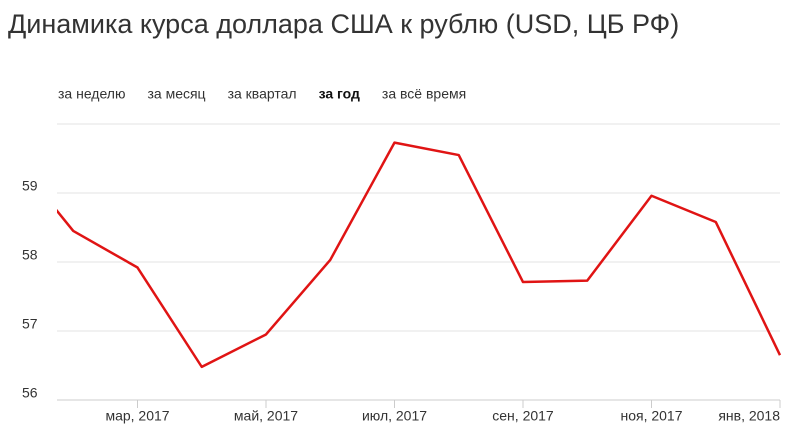 This screenshot has height=432, width=800. Describe the element at coordinates (30, 255) in the screenshot. I see `y-tick-label: 58` at that location.